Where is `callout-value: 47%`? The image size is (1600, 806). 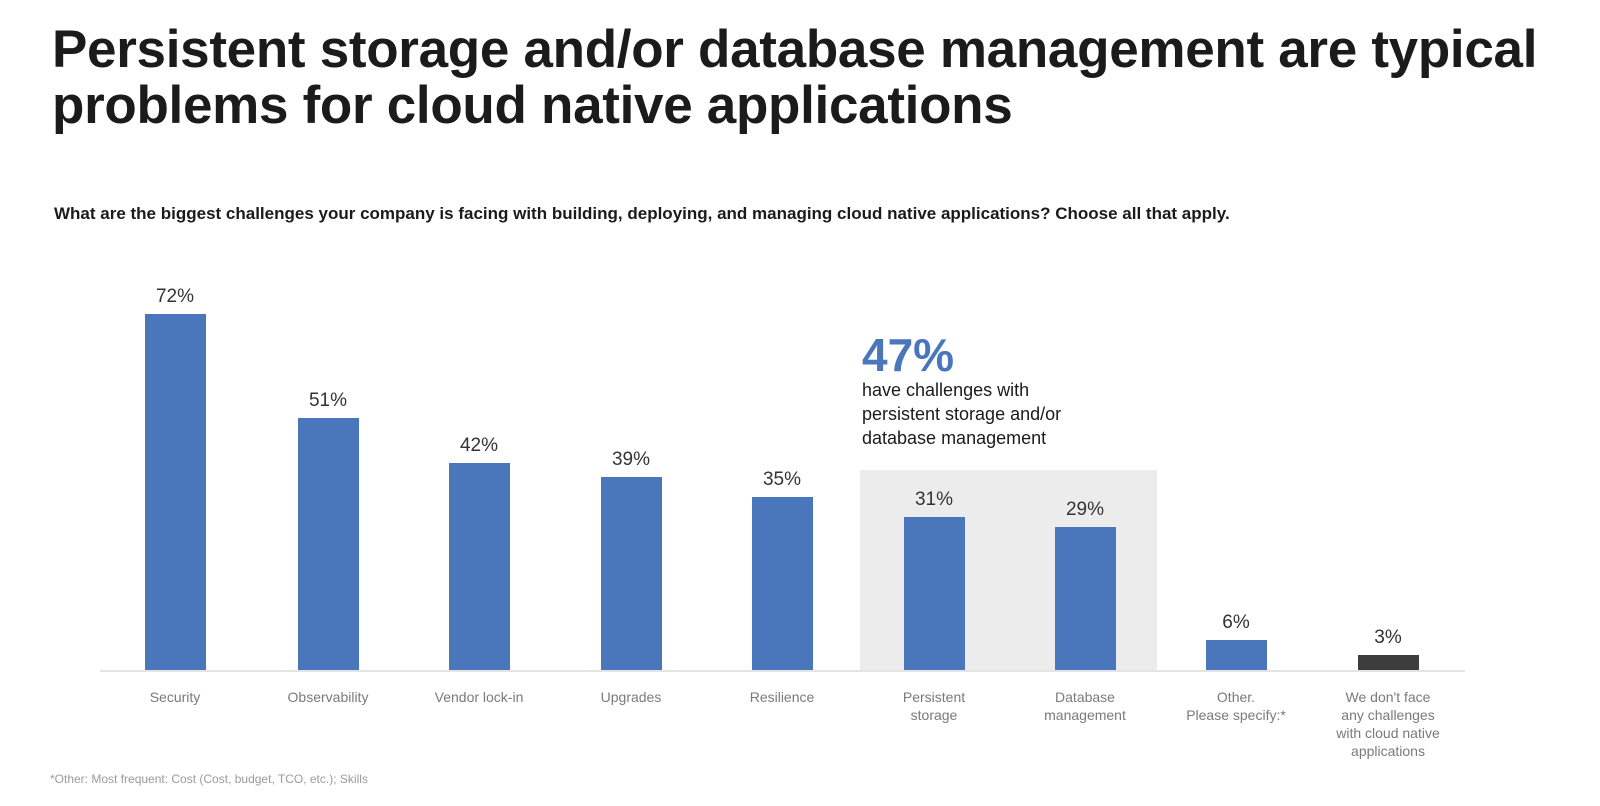 callout-value: 47% is located at coordinates (908, 355).